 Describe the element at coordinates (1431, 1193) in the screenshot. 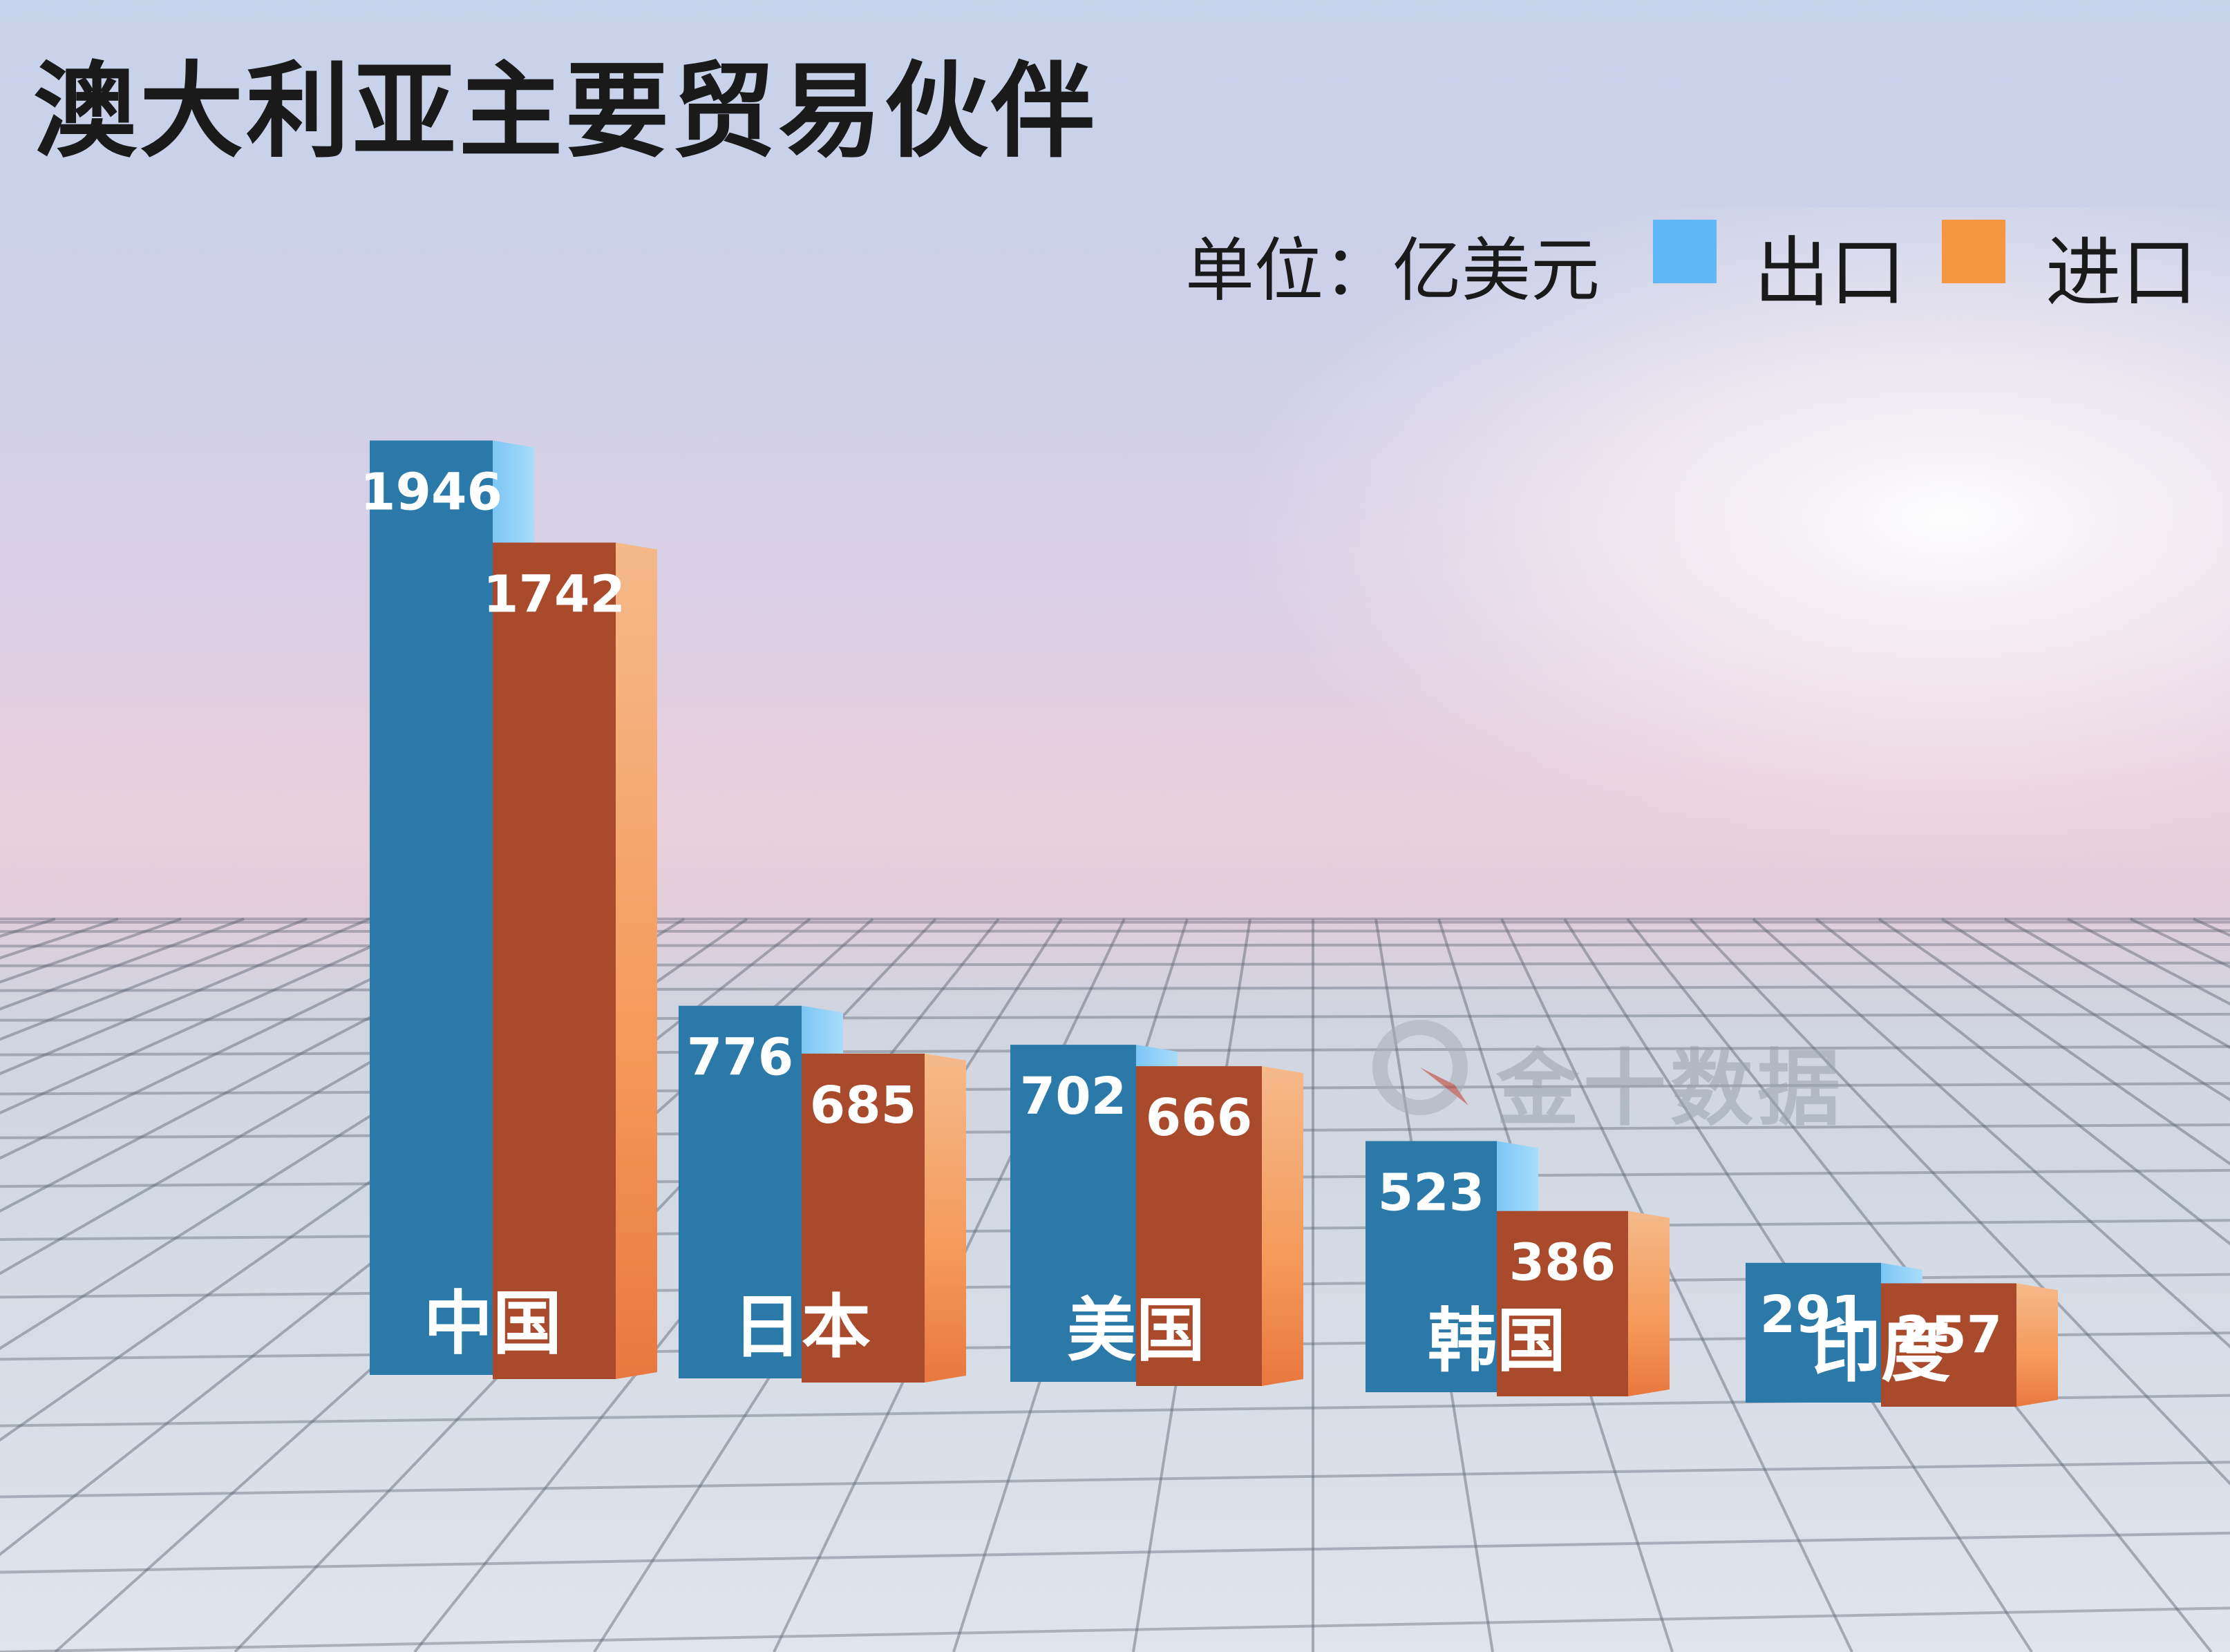

I see `data-label: 523` at that location.